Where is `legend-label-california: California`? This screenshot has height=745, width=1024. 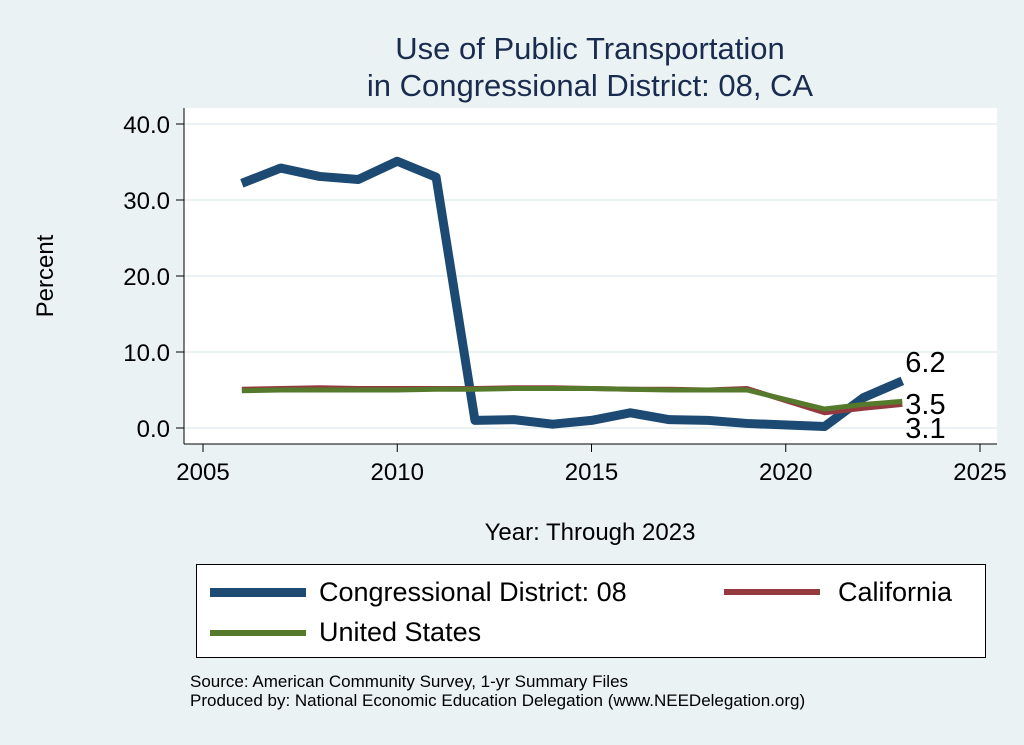 legend-label-california: California is located at coordinates (895, 592).